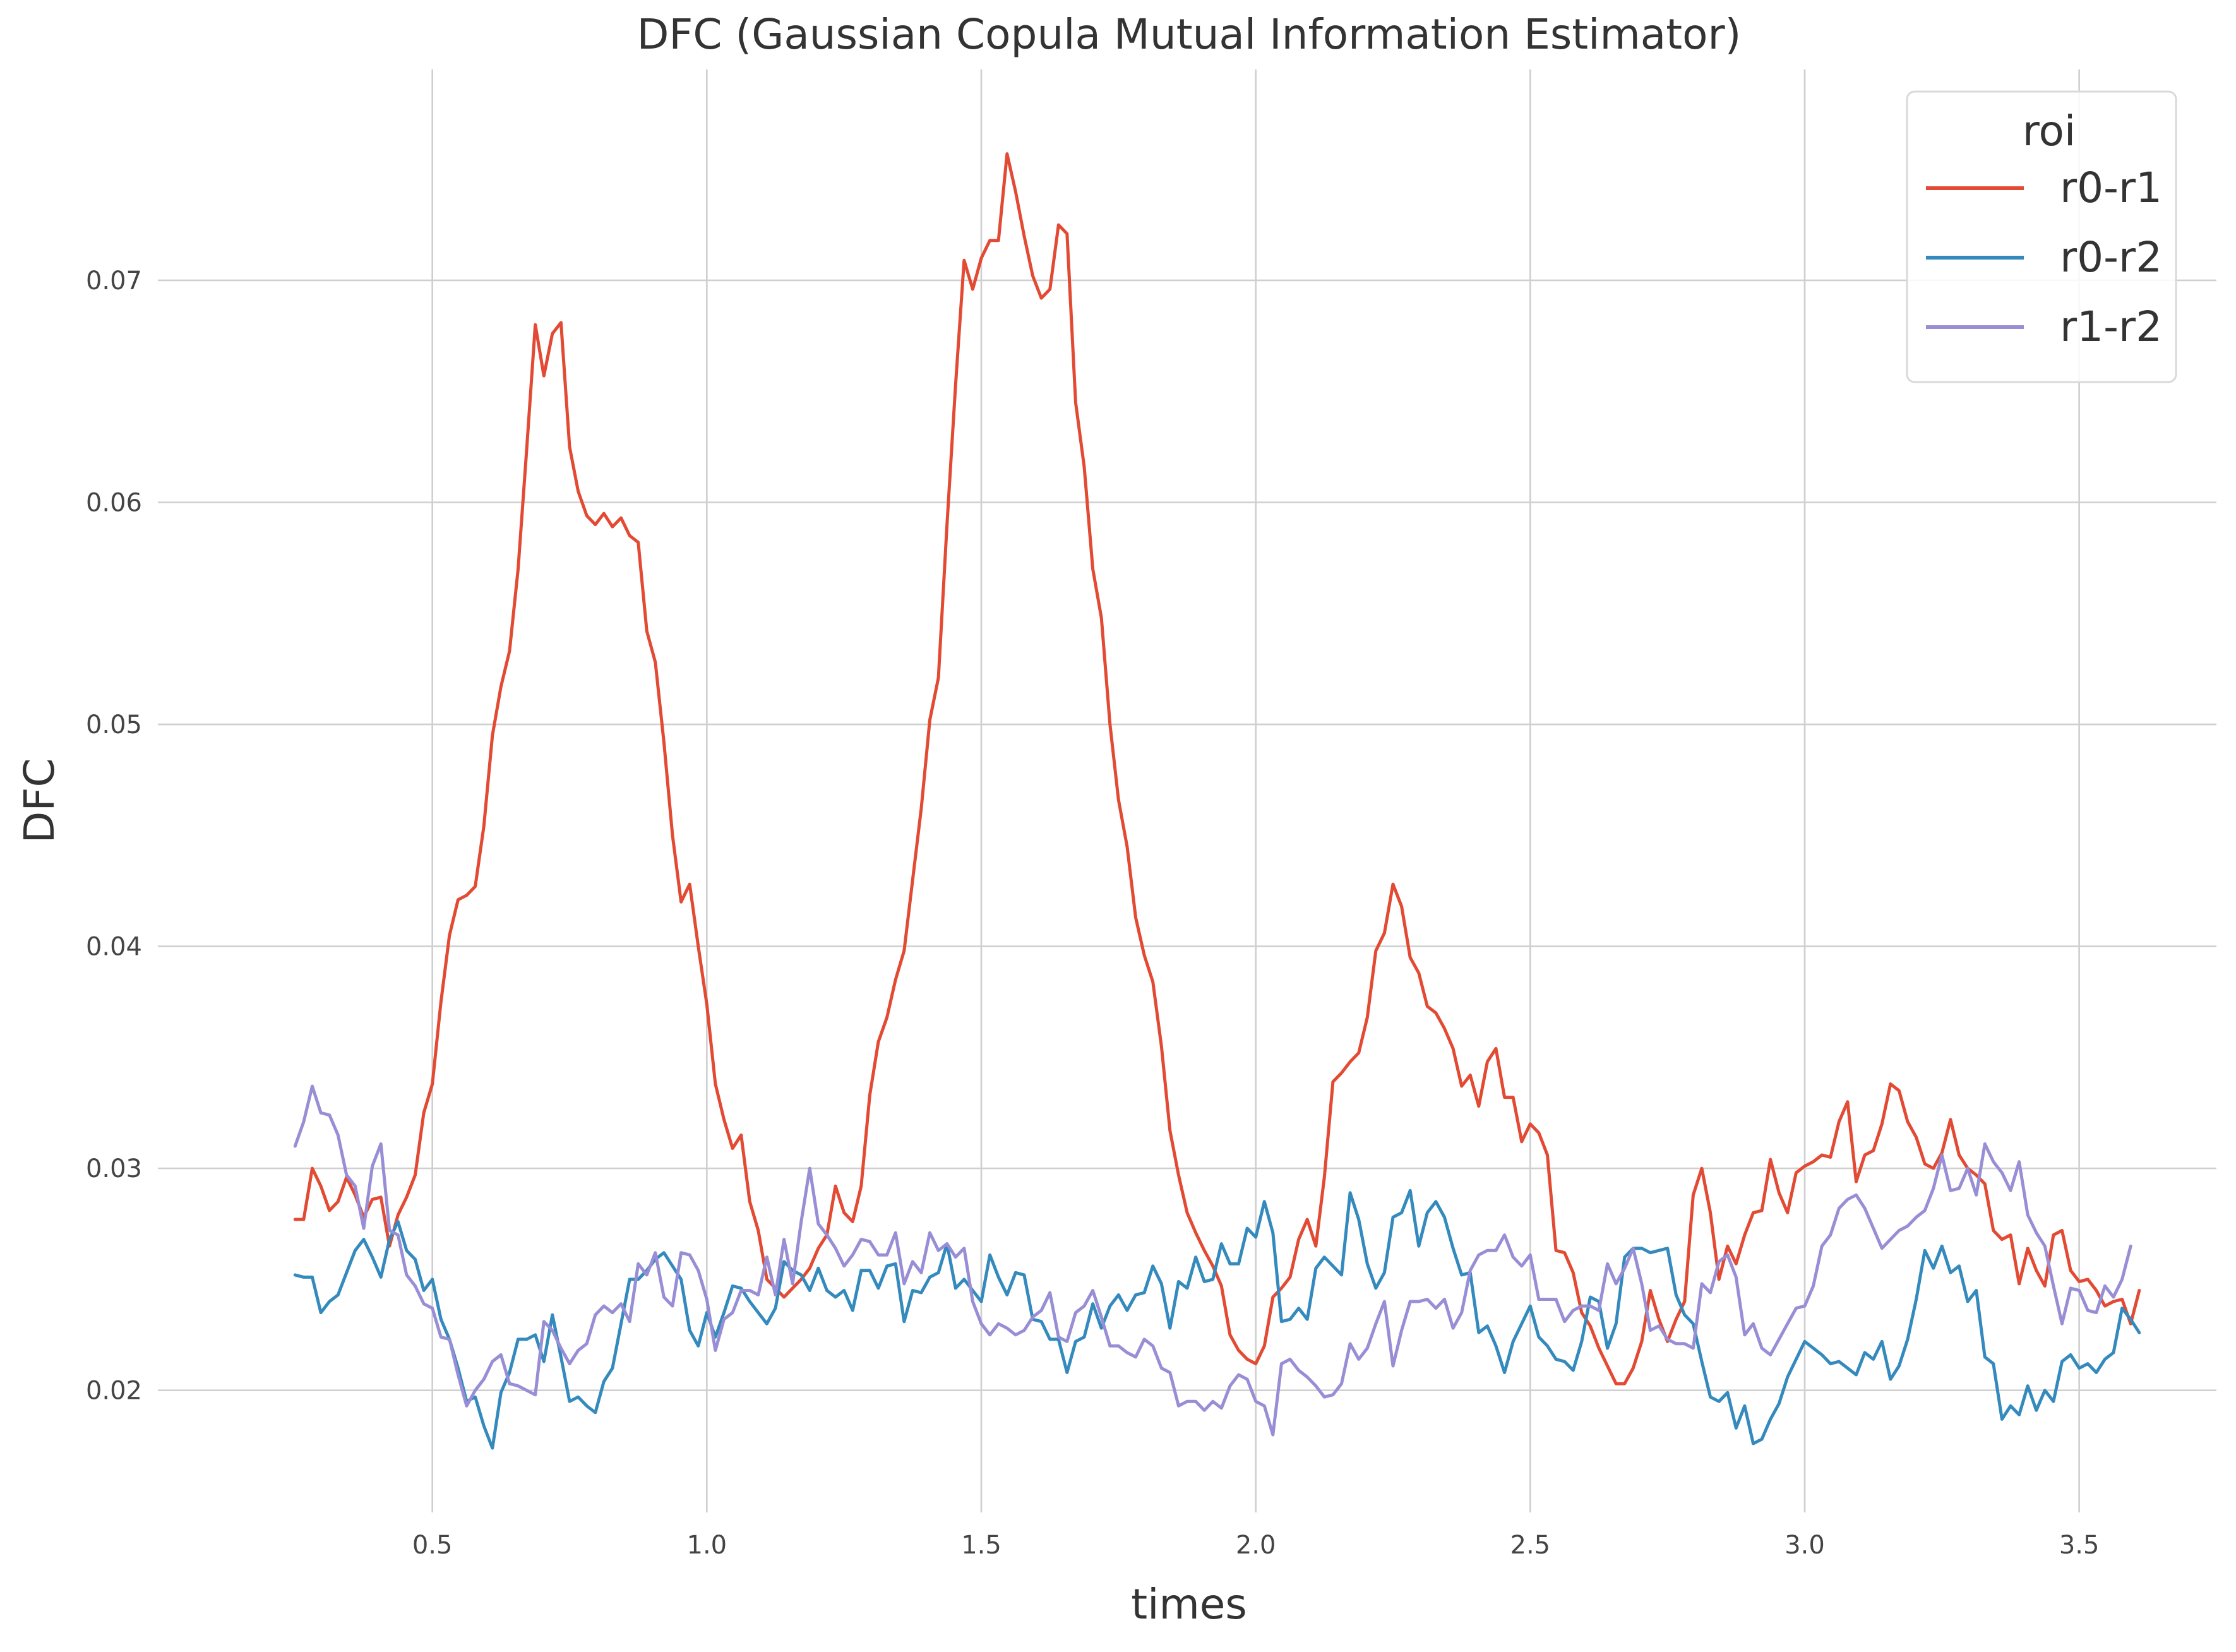 This screenshot has height=1652, width=2236. What do you see at coordinates (432, 1546) in the screenshot?
I see `x-tick-label: 0.5` at bounding box center [432, 1546].